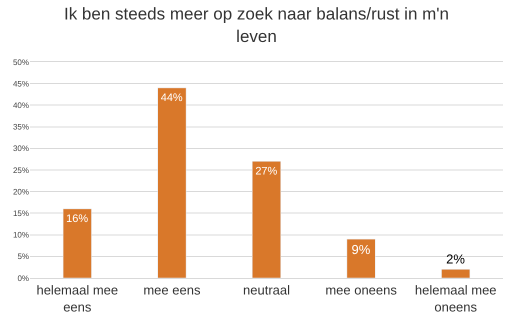 The height and width of the screenshot is (328, 513). Describe the element at coordinates (266, 290) in the screenshot. I see `x-tick-label: neutraal` at that location.